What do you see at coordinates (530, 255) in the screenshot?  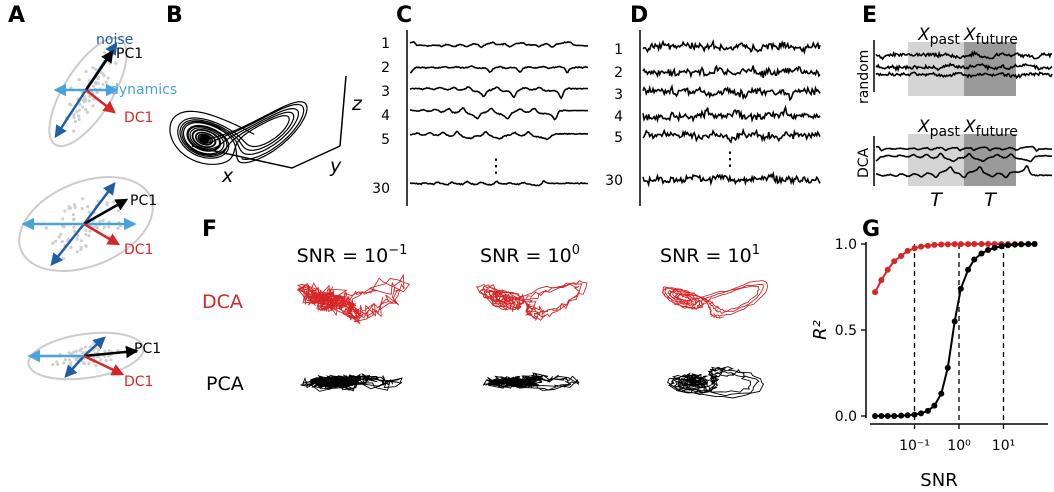 I see `snr-title-2: SNR = 100` at bounding box center [530, 255].